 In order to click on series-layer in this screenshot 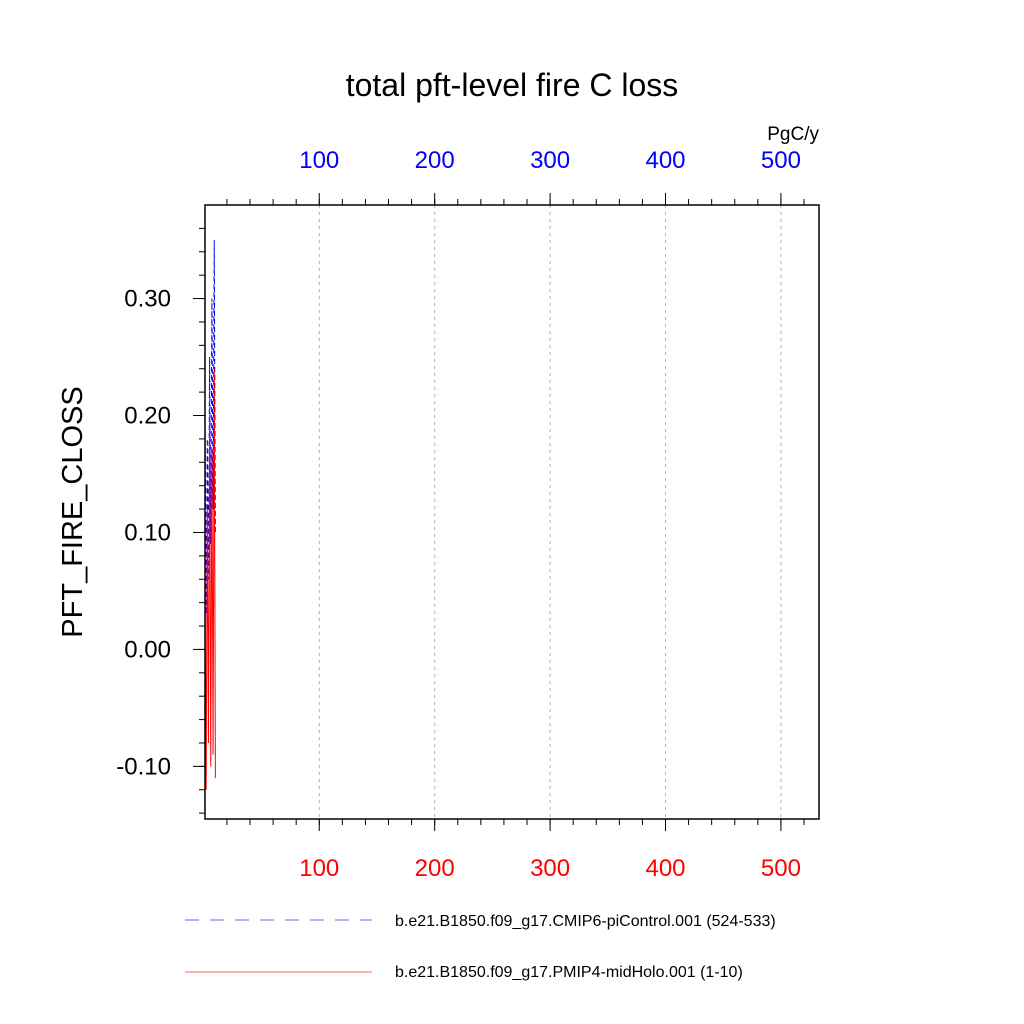, I will do `click(210, 515)`.